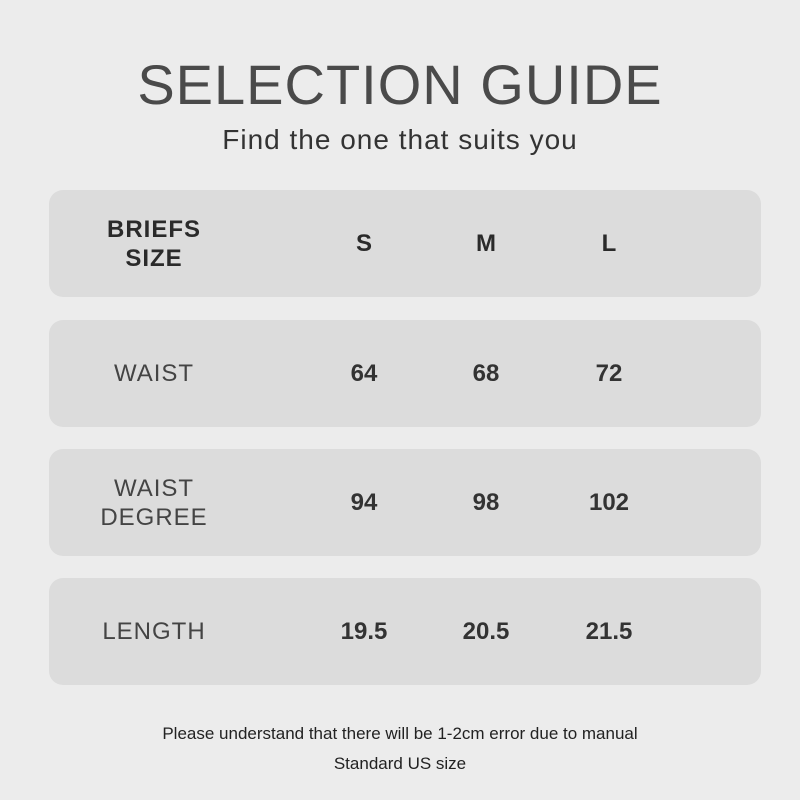  Describe the element at coordinates (154, 373) in the screenshot. I see `row-label: WAIST` at that location.